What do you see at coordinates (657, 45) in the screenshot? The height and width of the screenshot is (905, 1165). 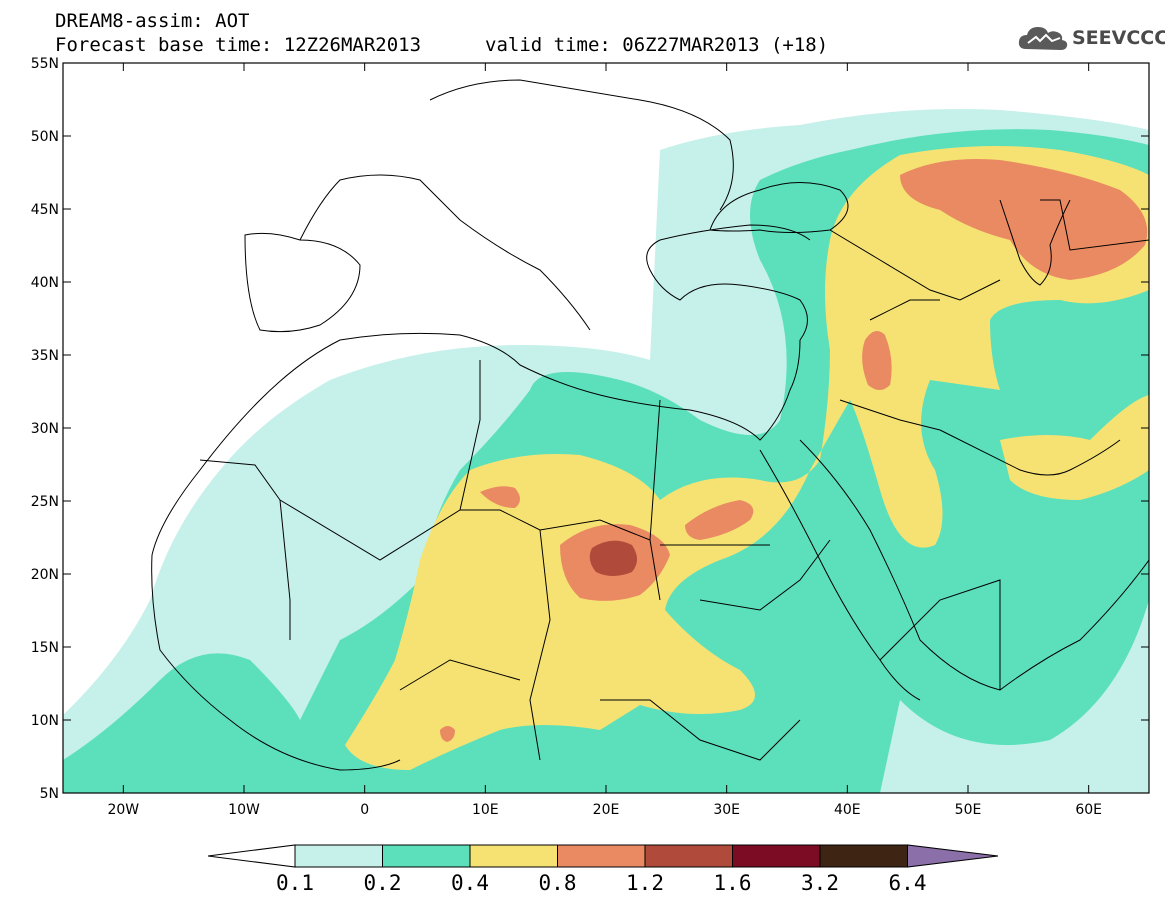 I see `valid-time-text: valid time: 06Z27MAR2013 (+18)` at bounding box center [657, 45].